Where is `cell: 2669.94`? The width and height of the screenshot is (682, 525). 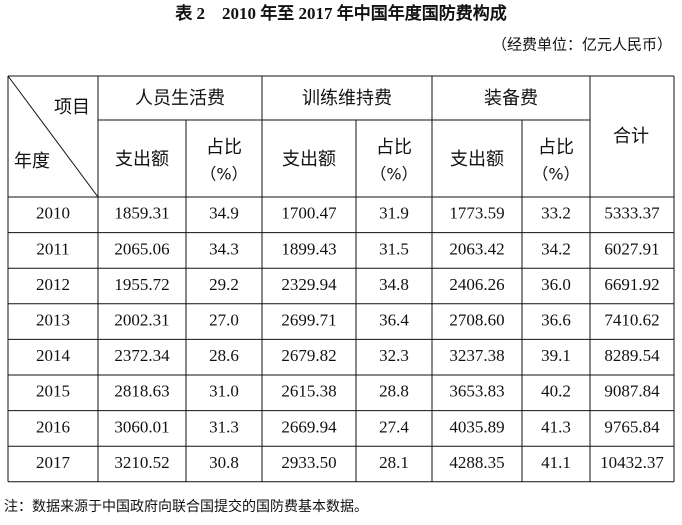 cell: 2669.94 is located at coordinates (309, 426).